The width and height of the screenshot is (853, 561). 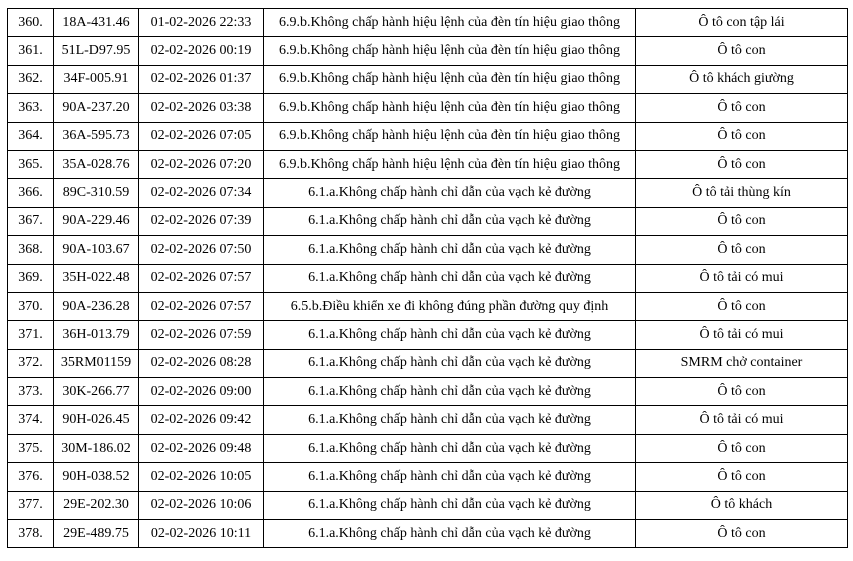 What do you see at coordinates (96, 193) in the screenshot?
I see `plate-cell: 89C-310.59` at bounding box center [96, 193].